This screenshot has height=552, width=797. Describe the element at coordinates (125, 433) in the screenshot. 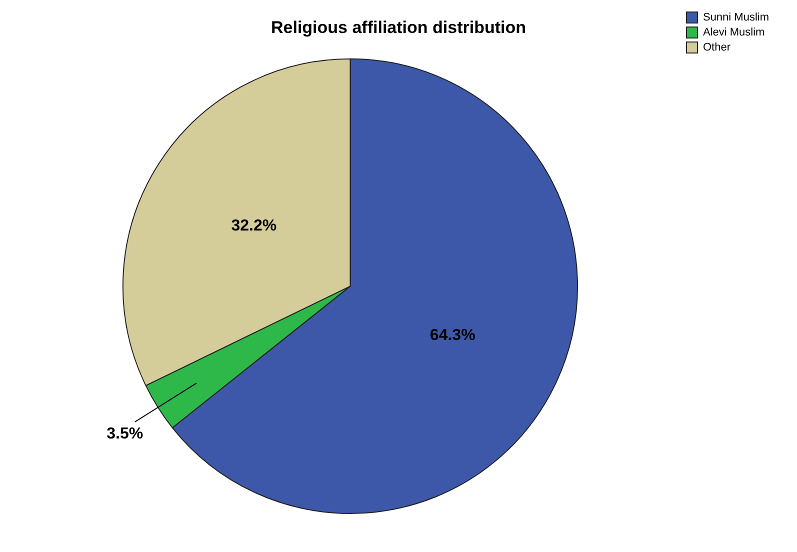

I see `data-label: 3.5%` at that location.